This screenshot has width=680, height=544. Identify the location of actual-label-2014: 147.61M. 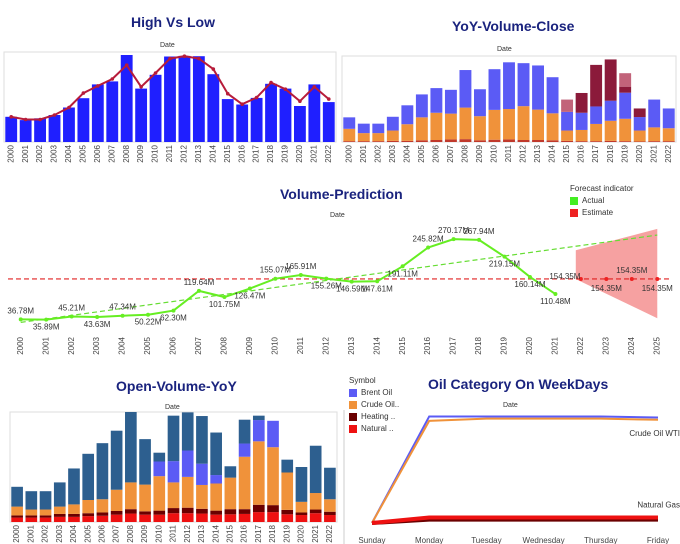
(377, 288).